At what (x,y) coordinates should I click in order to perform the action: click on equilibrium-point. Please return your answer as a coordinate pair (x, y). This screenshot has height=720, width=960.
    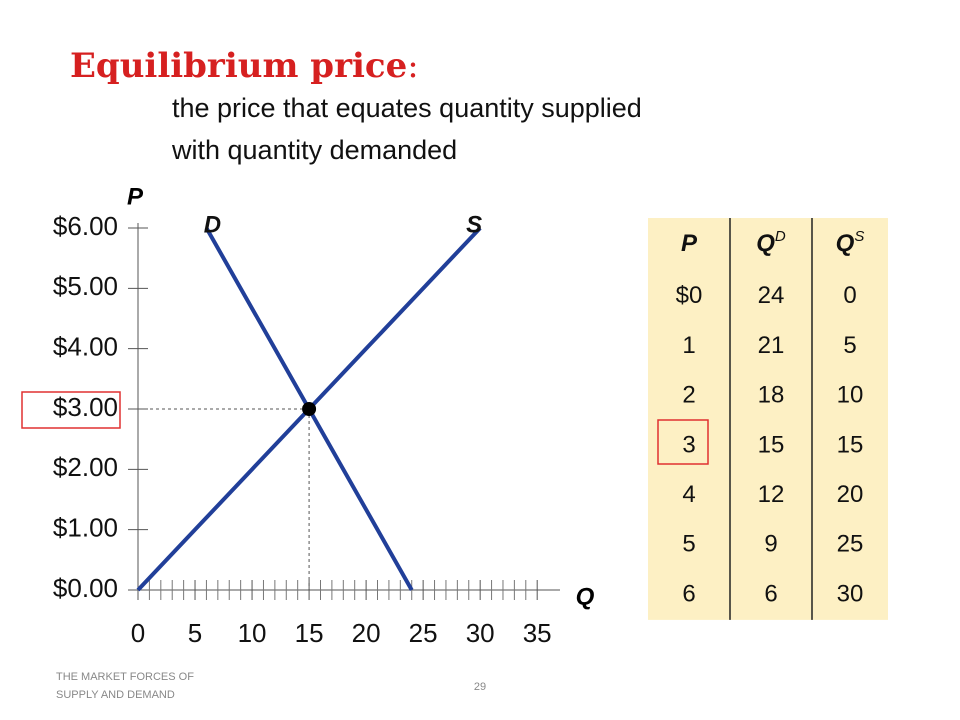
    Looking at the image, I should click on (309, 409).